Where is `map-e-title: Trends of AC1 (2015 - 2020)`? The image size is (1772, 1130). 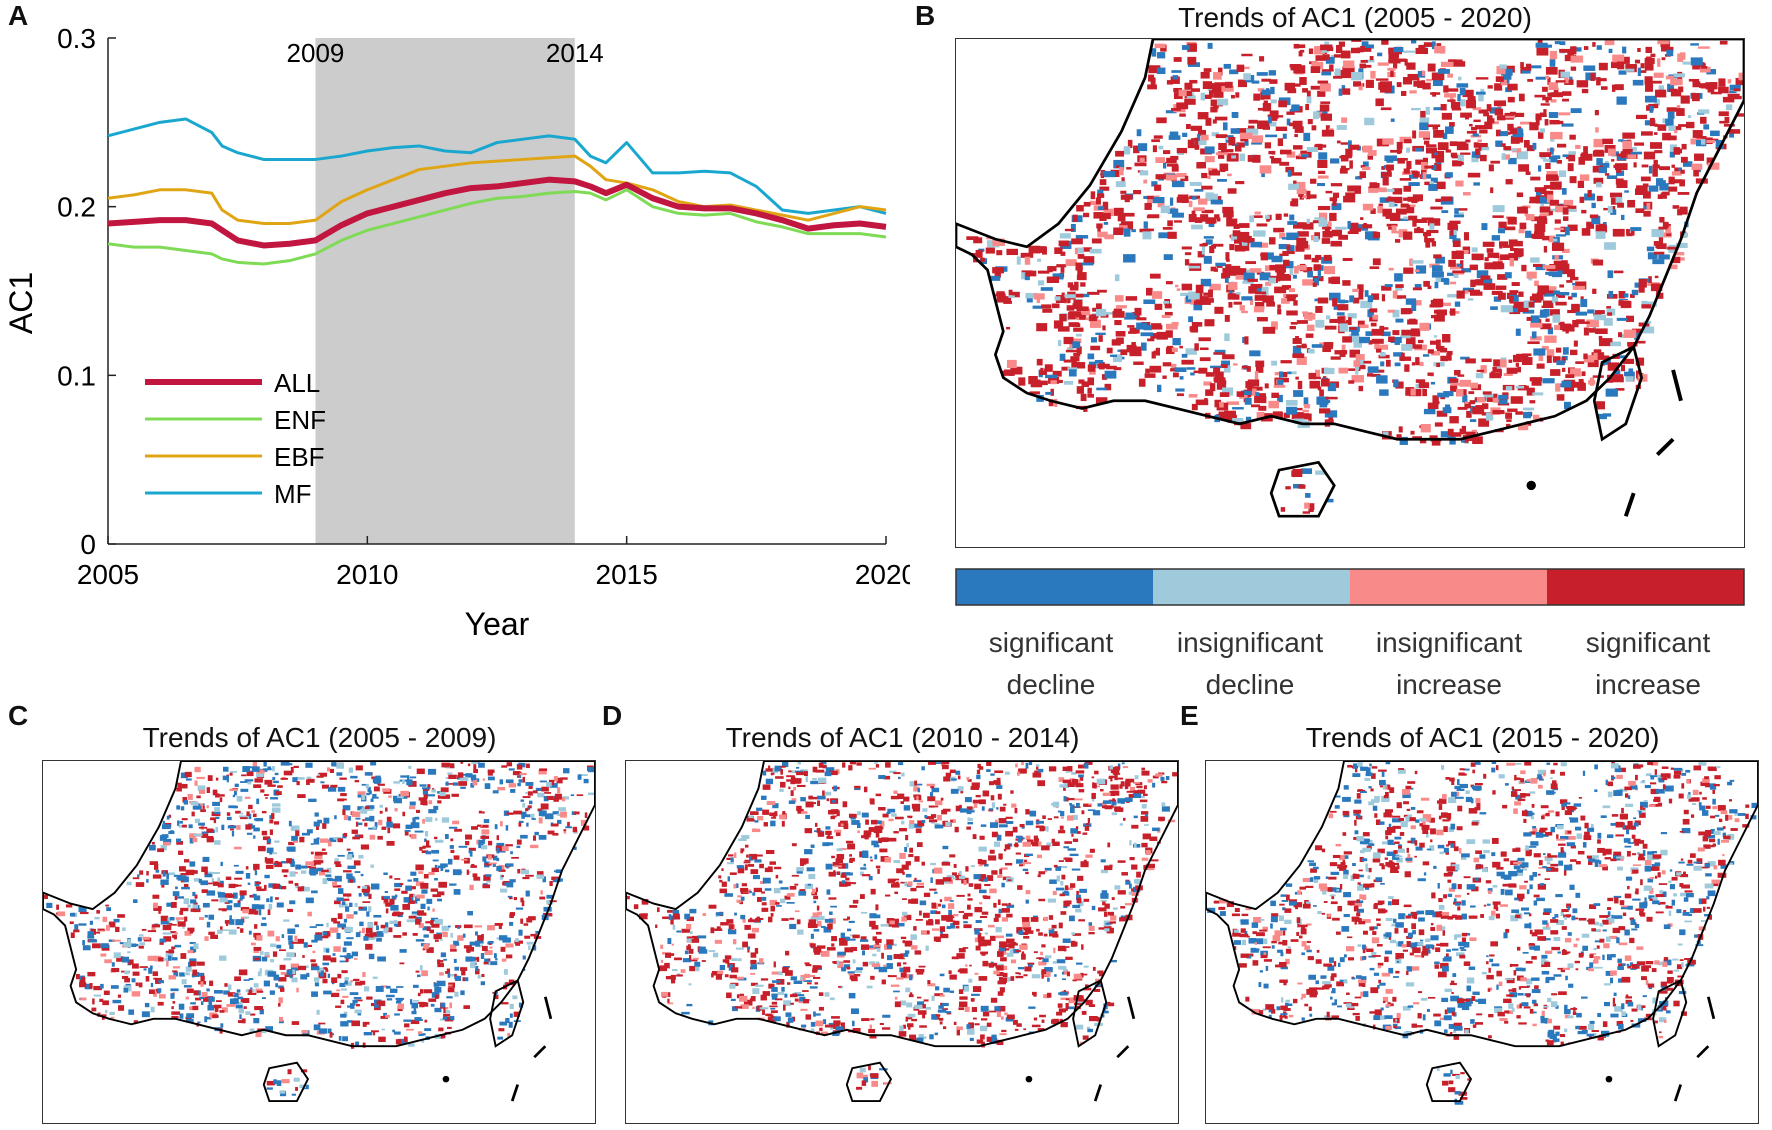 map-e-title: Trends of AC1 (2015 - 2020) is located at coordinates (1482, 737).